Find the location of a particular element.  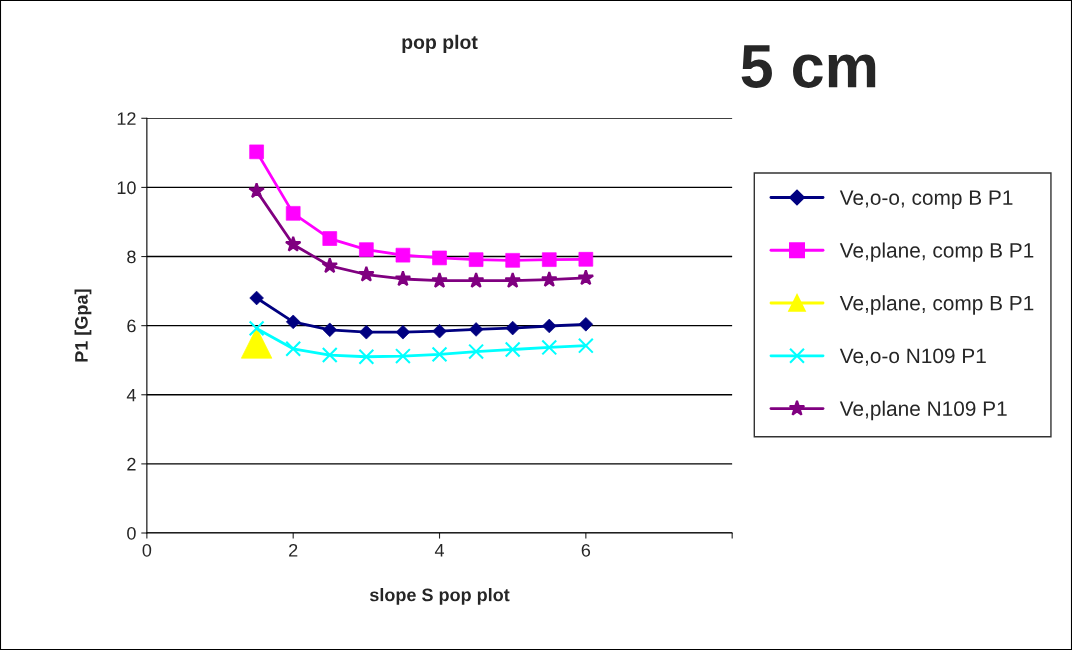

legend-label: Ve,o-o, comp B P1 is located at coordinates (926, 200).